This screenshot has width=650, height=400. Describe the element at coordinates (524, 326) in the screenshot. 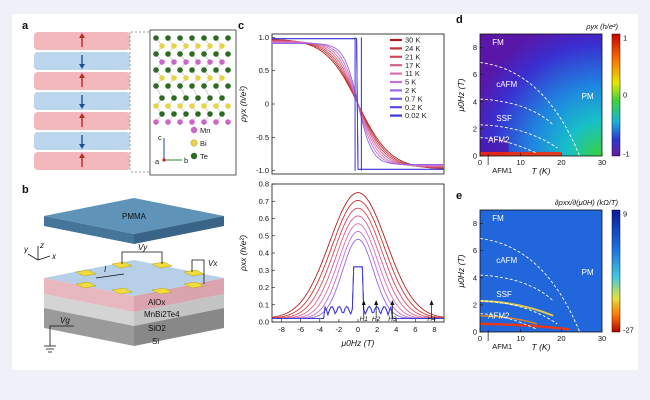

I see `afm1-ridge` at that location.